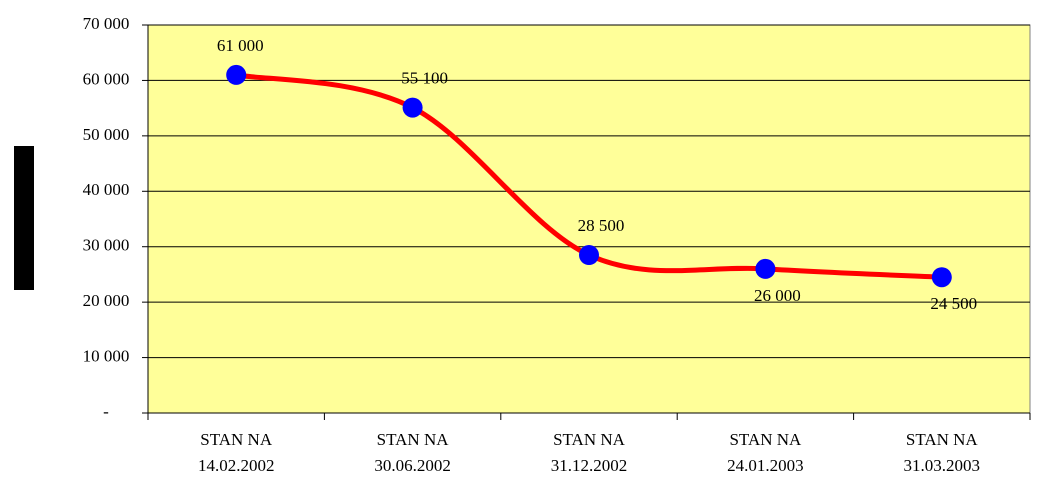  What do you see at coordinates (106, 134) in the screenshot?
I see `y-tick-label: 50 000` at bounding box center [106, 134].